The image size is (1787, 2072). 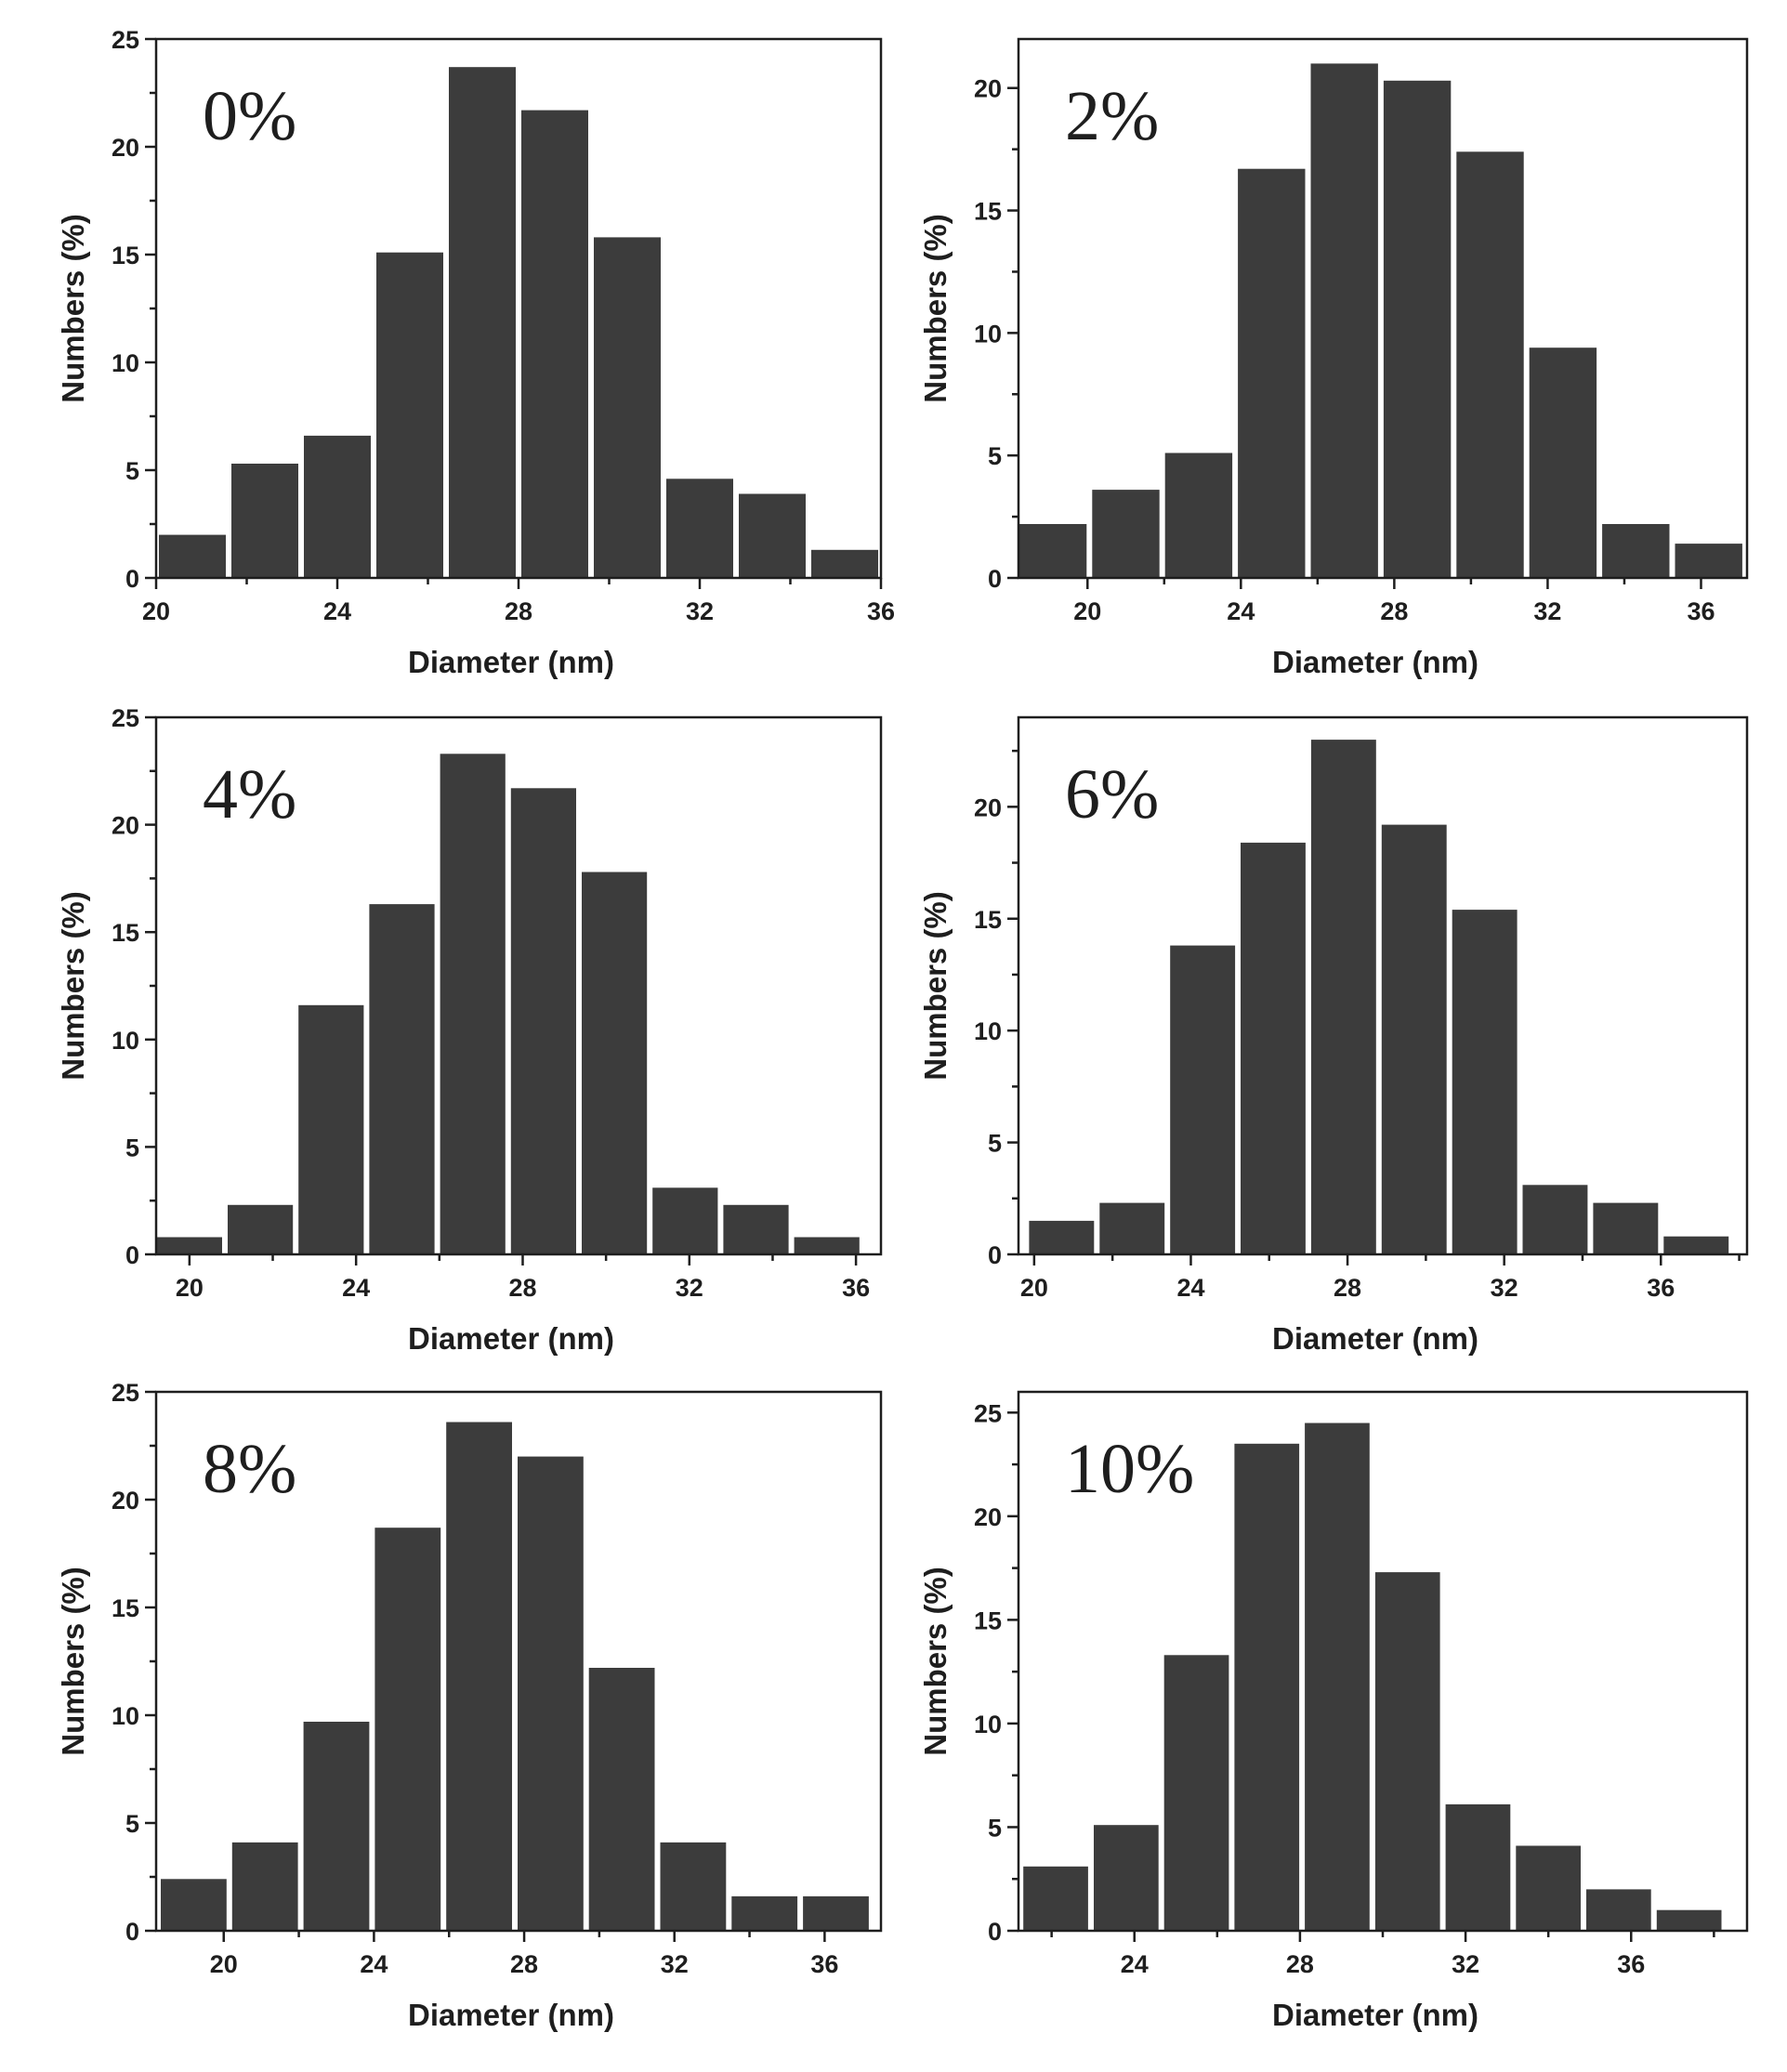 What do you see at coordinates (250, 1469) in the screenshot?
I see `panel-label: 8%` at bounding box center [250, 1469].